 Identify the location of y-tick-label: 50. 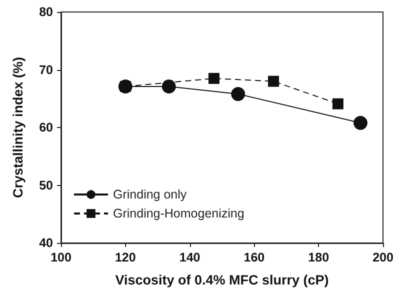
(46, 185).